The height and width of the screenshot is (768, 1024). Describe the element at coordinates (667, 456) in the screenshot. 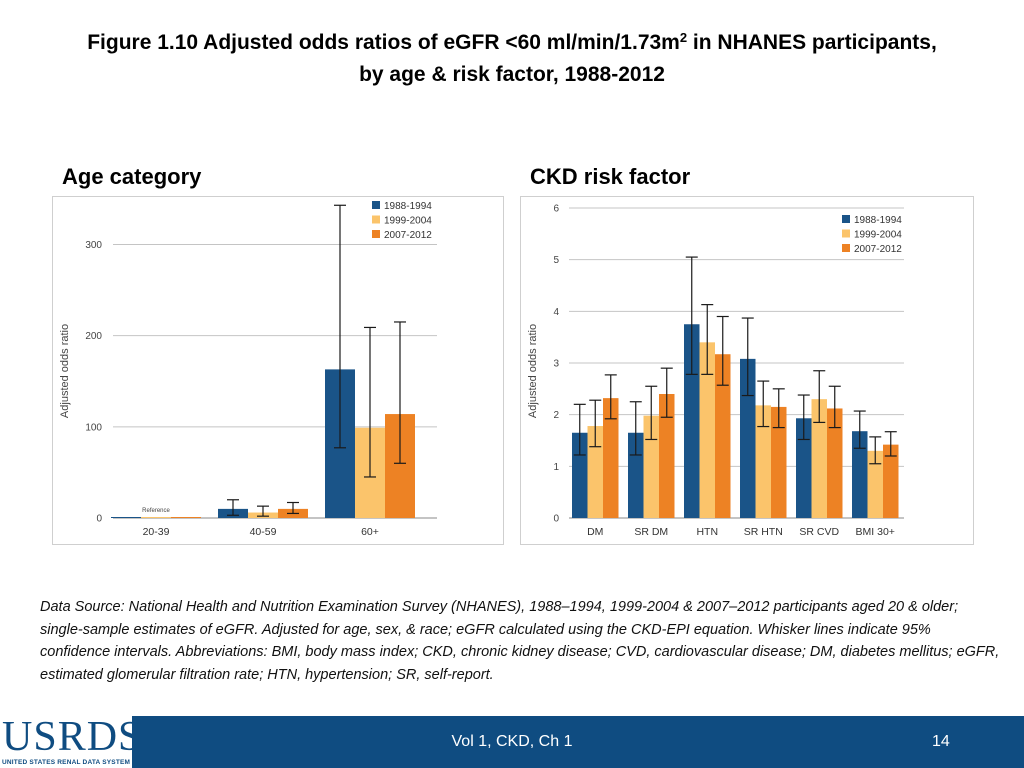

I see `bar-2007-2012-SR DM` at that location.